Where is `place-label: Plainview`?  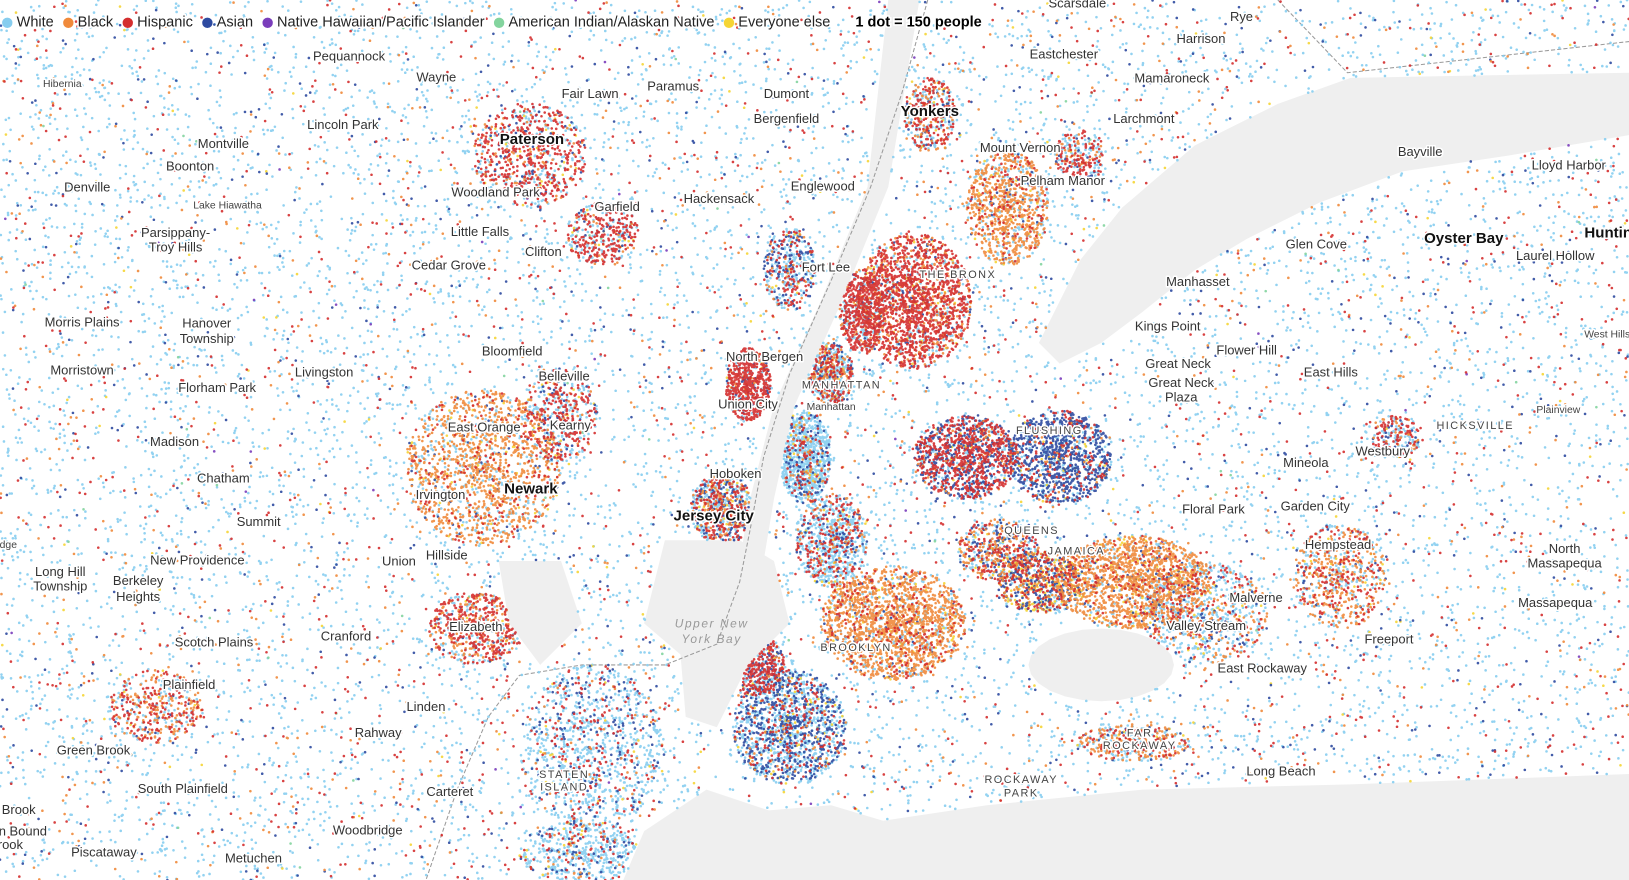
place-label: Plainview is located at coordinates (1558, 410).